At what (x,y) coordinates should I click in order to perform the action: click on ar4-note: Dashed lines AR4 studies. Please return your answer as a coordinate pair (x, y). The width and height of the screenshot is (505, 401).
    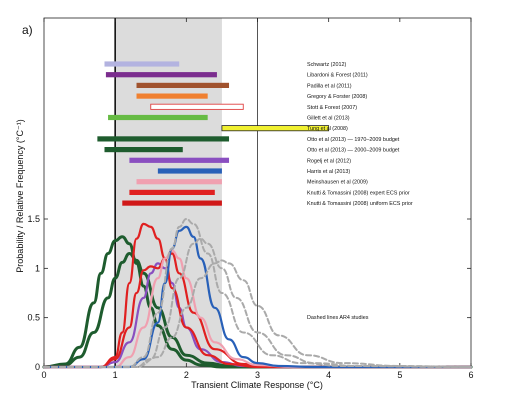
    Looking at the image, I should click on (338, 318).